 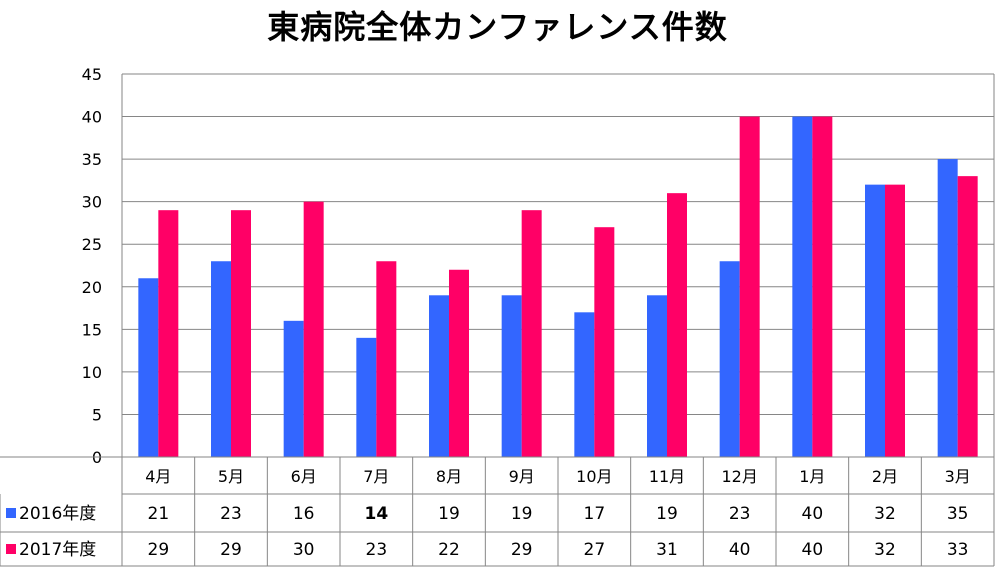 I want to click on data-table-value: 17, so click(x=595, y=514).